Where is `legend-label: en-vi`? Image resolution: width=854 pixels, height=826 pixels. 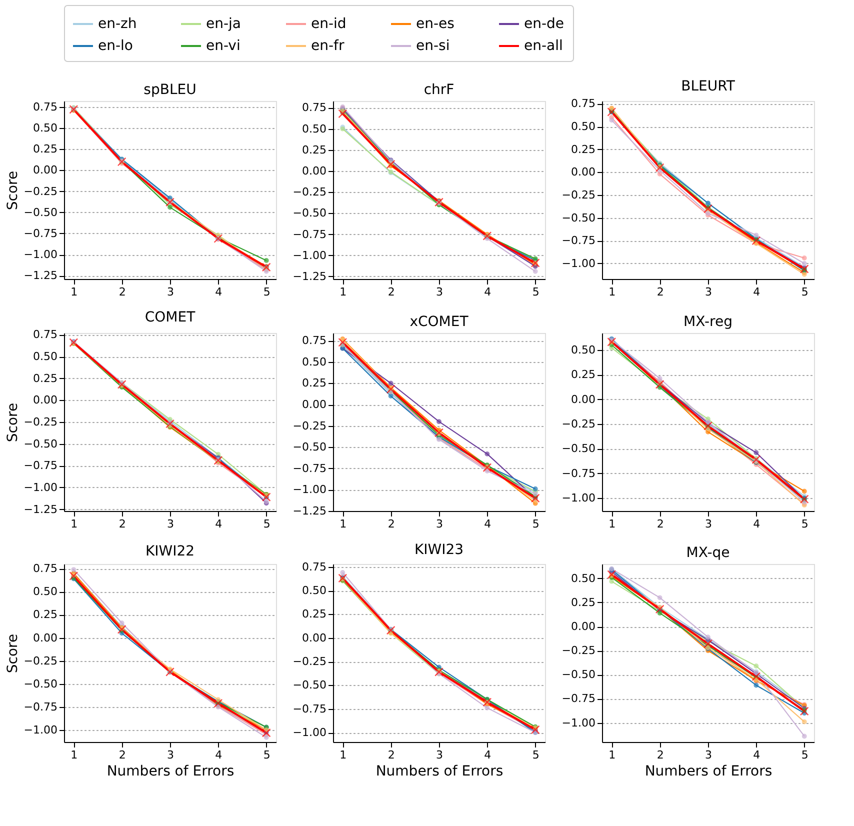 legend-label: en-vi is located at coordinates (223, 46).